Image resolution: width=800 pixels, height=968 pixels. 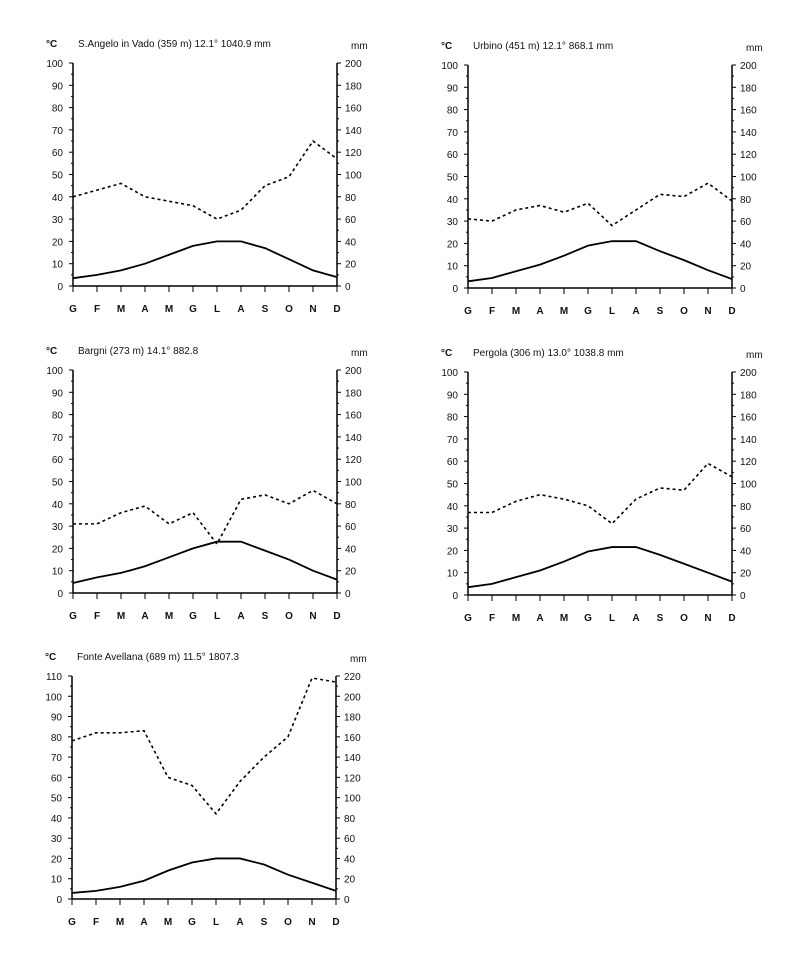 What do you see at coordinates (58, 483) in the screenshot?
I see `left-tick-label: 50` at bounding box center [58, 483].